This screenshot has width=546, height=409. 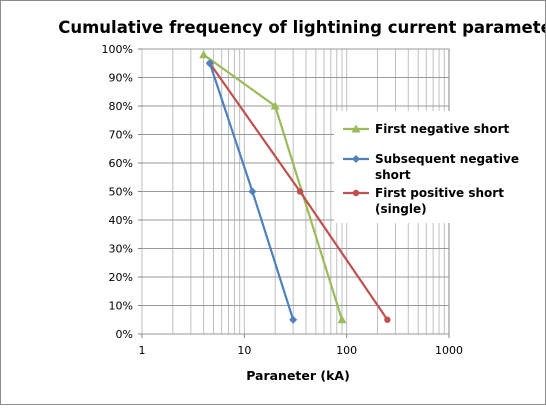 I want to click on y-tick-label: 0%, so click(x=124, y=334).